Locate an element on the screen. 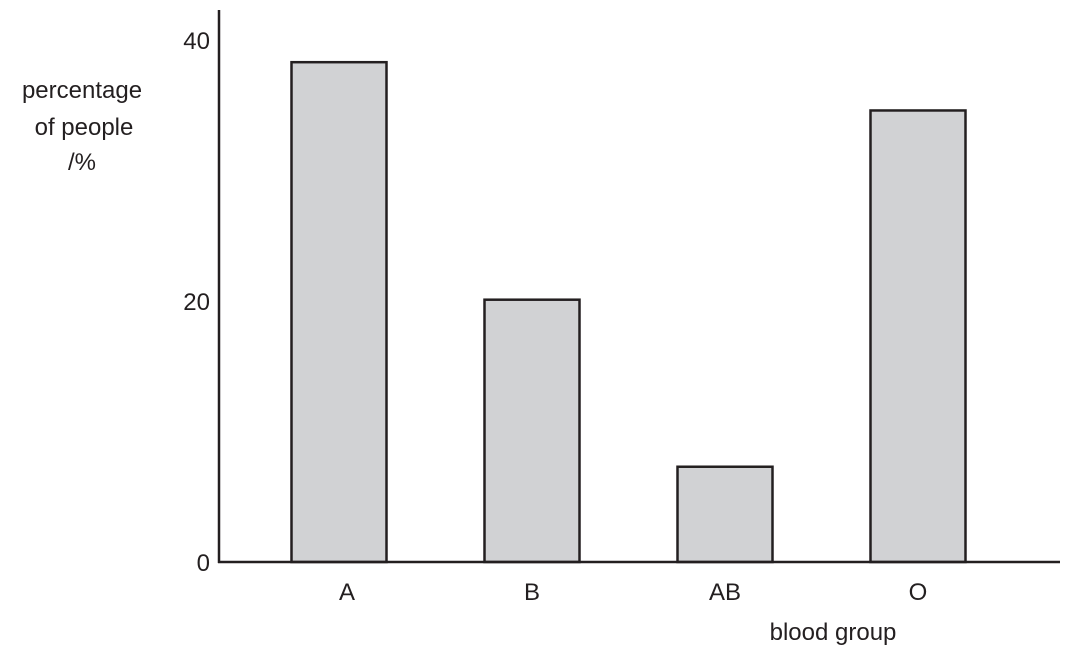 Image resolution: width=1073 pixels, height=653 pixels. x-tick-label-ab: AB is located at coordinates (725, 592).